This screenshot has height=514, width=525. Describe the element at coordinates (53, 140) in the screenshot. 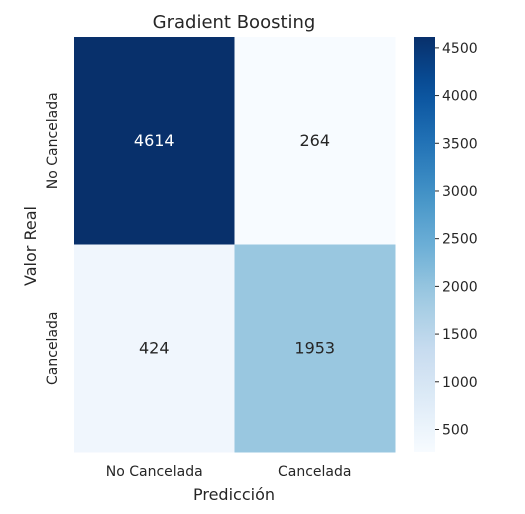

I see `y-tick-label: No Cancelada` at that location.